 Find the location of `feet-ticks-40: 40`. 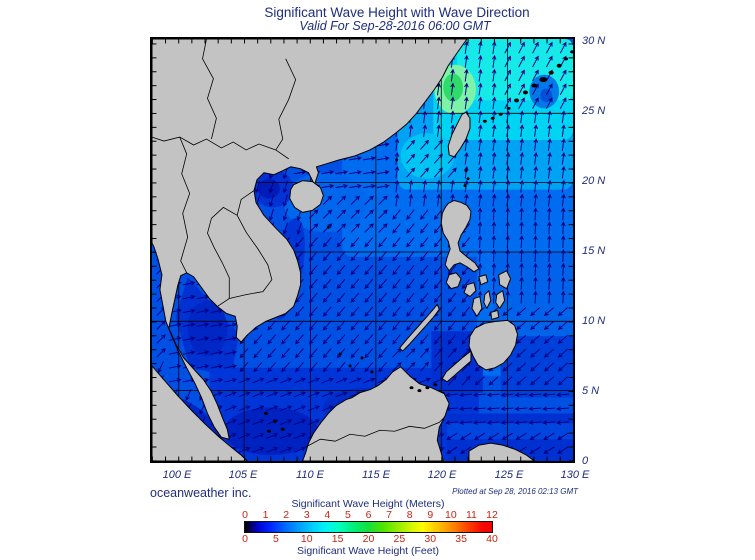

feet-ticks-40: 40 is located at coordinates (492, 539).